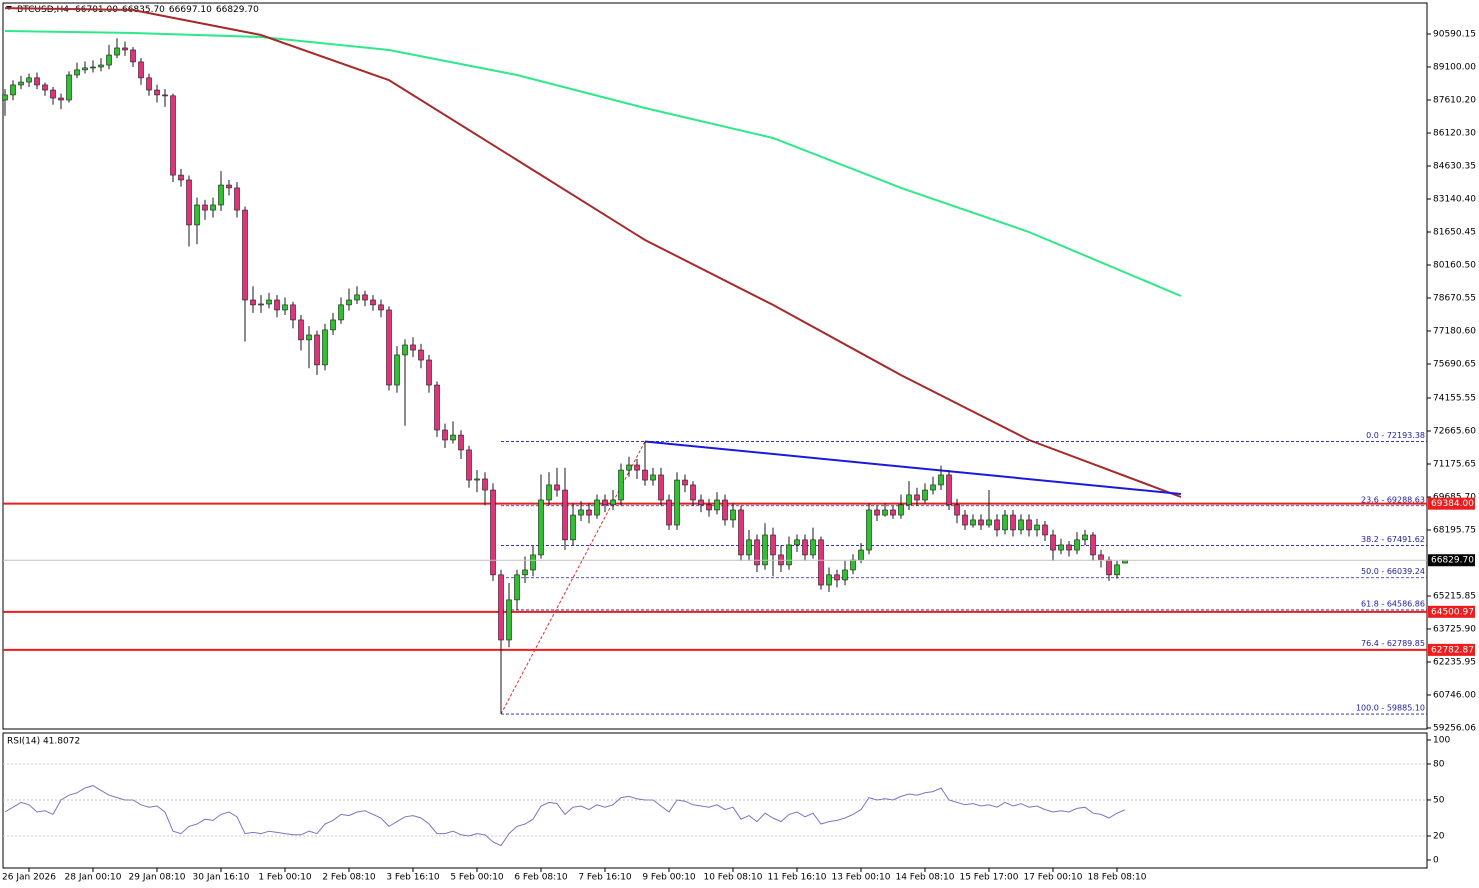 This screenshot has height=888, width=1479. Describe the element at coordinates (1393, 499) in the screenshot. I see `fib-label: 23.6 - 69288.63` at that location.